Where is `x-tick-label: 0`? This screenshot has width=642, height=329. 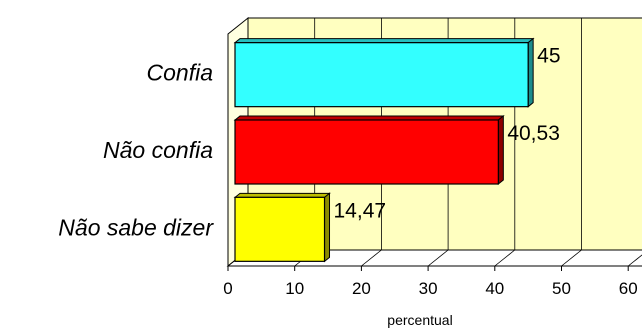
x-tick-label: 0 is located at coordinates (227, 288).